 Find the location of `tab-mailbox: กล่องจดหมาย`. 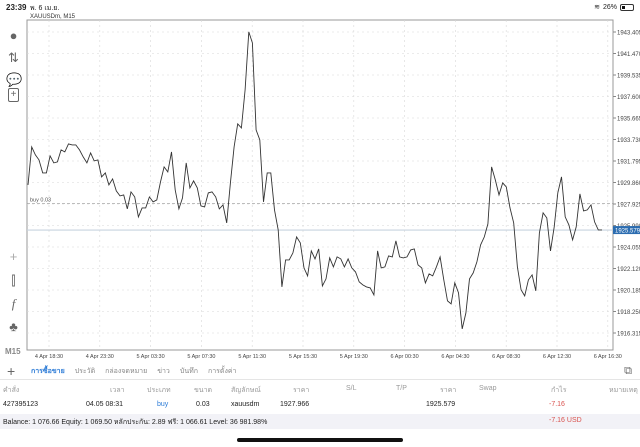

tab-mailbox: กล่องจดหมาย is located at coordinates (126, 371).